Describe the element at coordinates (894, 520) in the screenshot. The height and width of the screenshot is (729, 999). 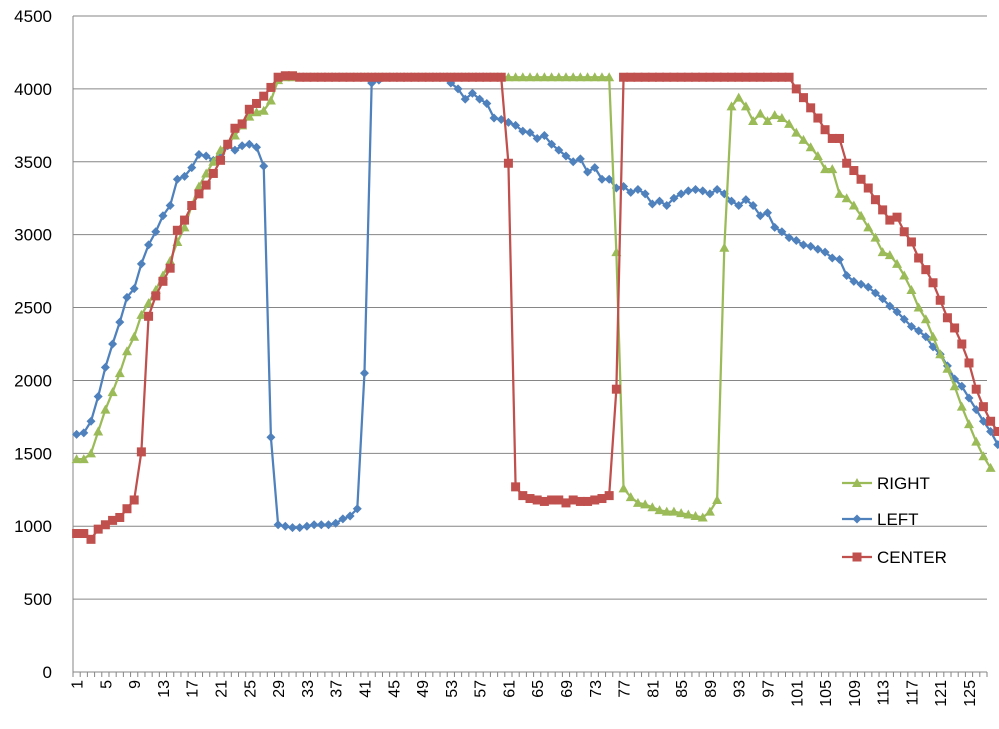
I see `legend: RIGHT LEFT CENTER` at that location.